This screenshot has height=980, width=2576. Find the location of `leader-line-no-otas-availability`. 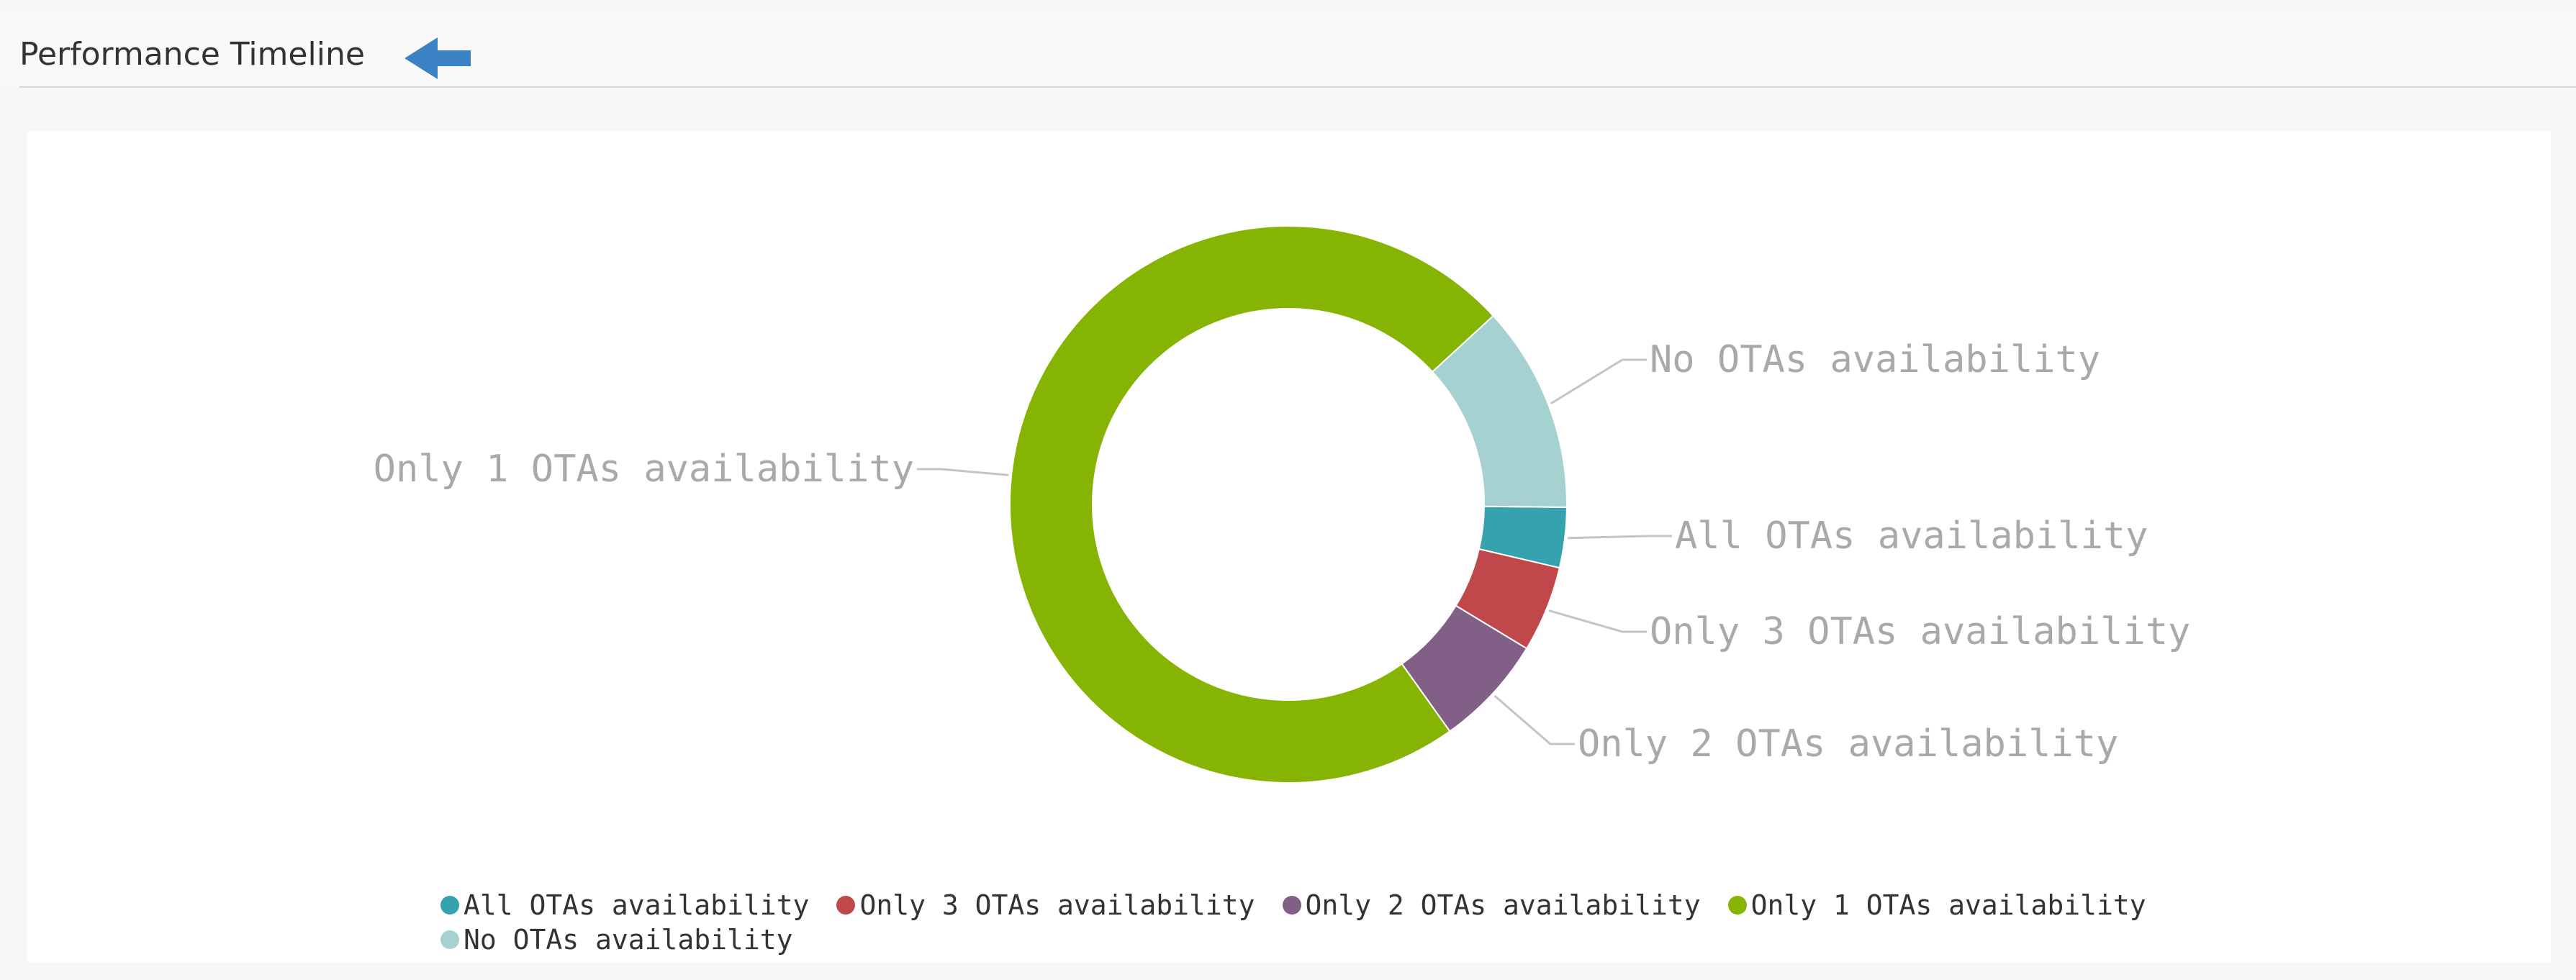

leader-line-no-otas-availability is located at coordinates (1598, 381).